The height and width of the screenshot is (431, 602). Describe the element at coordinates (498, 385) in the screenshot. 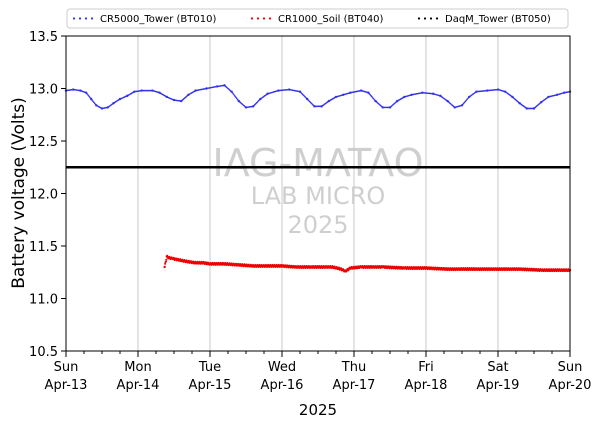

I see `x-tick-label-date: Apr-19` at that location.